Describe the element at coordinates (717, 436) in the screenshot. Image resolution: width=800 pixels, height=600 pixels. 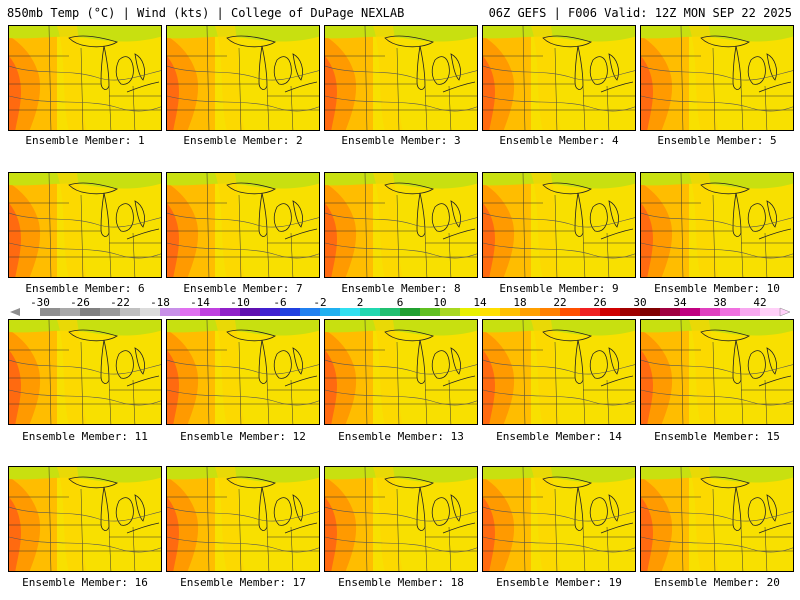
I see `ensemble-member-label: Ensemble Member: 15` at that location.